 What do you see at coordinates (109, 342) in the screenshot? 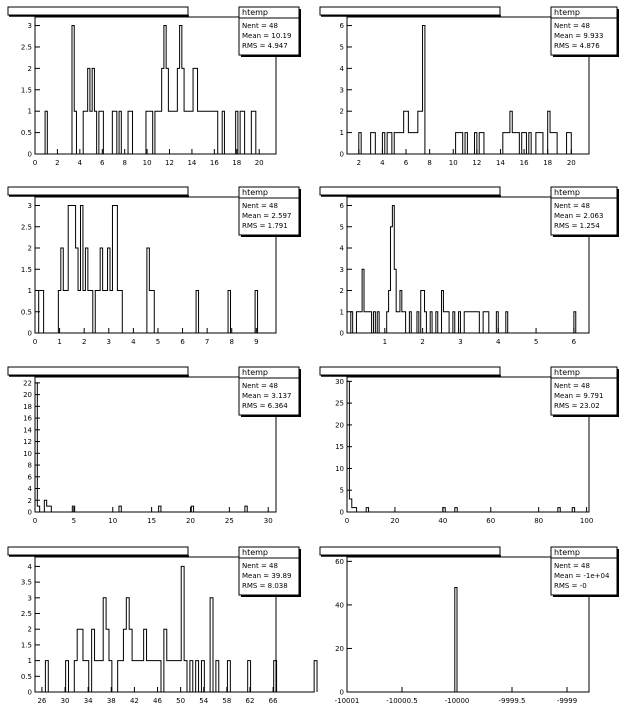
I see `x-tick-label: 3` at bounding box center [109, 342].